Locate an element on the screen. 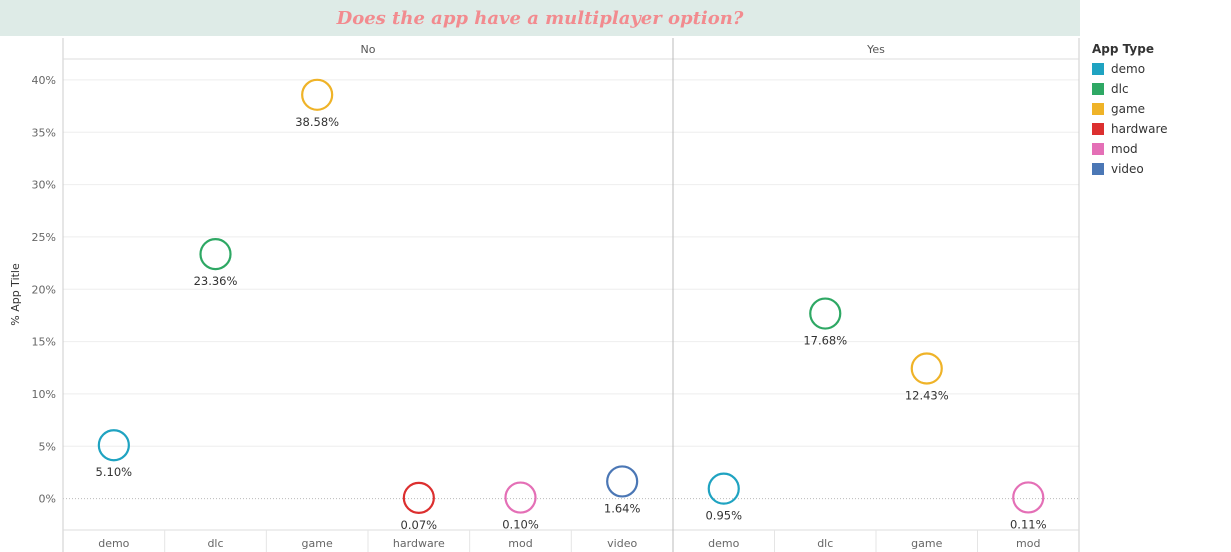  point-yes-demo is located at coordinates (723, 488).